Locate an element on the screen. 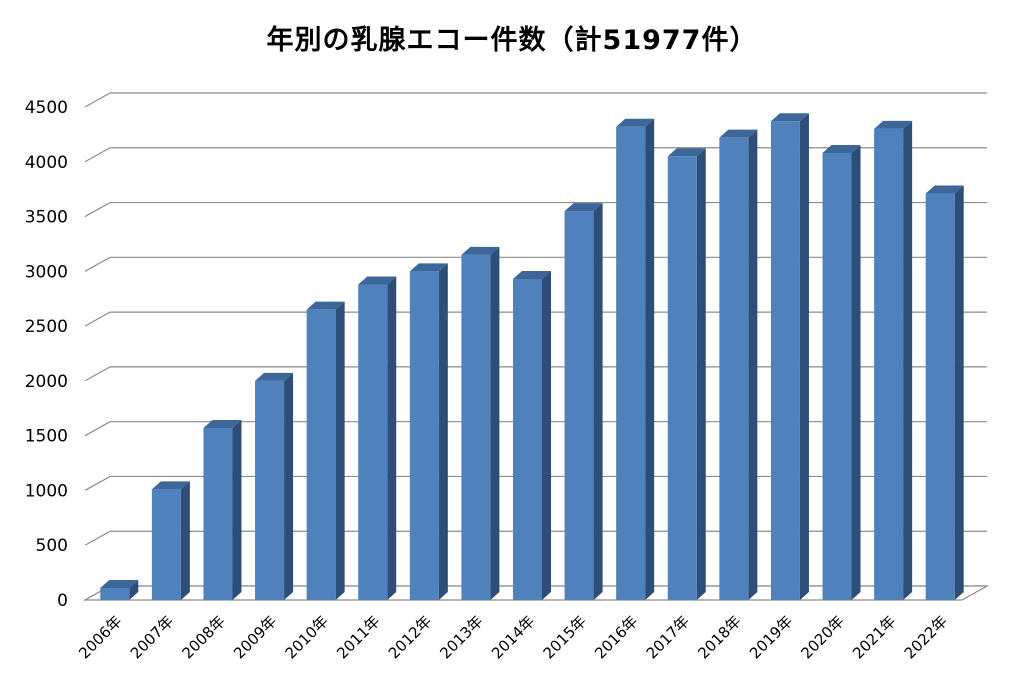  x-tick-label: 2006年 is located at coordinates (100, 637).